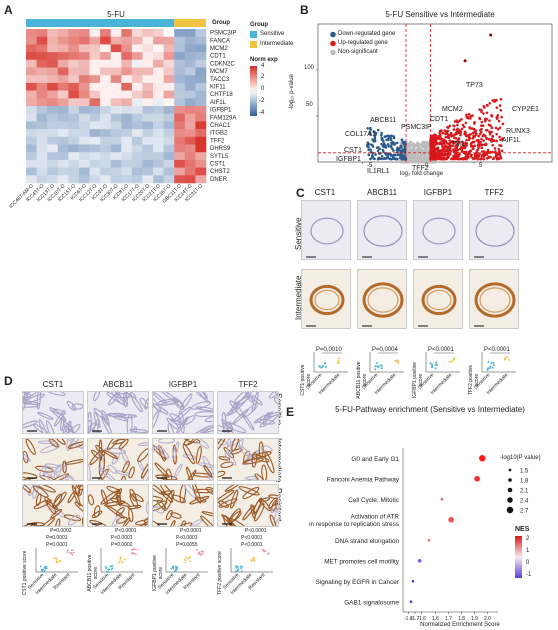 The width and height of the screenshot is (558, 630). I want to click on gene-name: AIF1L, so click(218, 103).